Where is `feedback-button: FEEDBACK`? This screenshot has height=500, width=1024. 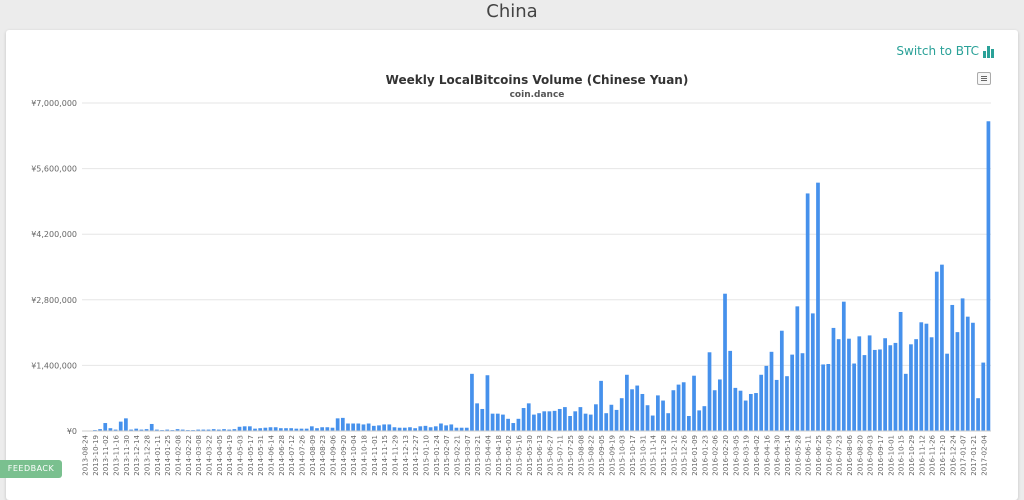
feedback-button: FEEDBACK is located at coordinates (31, 469).